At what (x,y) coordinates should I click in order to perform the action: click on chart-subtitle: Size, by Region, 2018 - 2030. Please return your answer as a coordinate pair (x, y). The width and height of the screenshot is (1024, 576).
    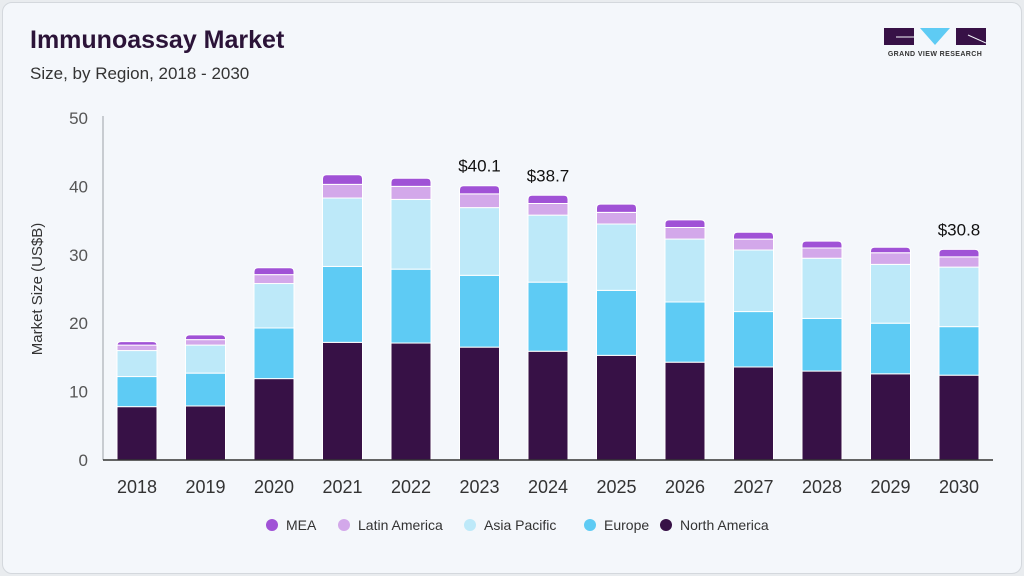
    Looking at the image, I should click on (140, 73).